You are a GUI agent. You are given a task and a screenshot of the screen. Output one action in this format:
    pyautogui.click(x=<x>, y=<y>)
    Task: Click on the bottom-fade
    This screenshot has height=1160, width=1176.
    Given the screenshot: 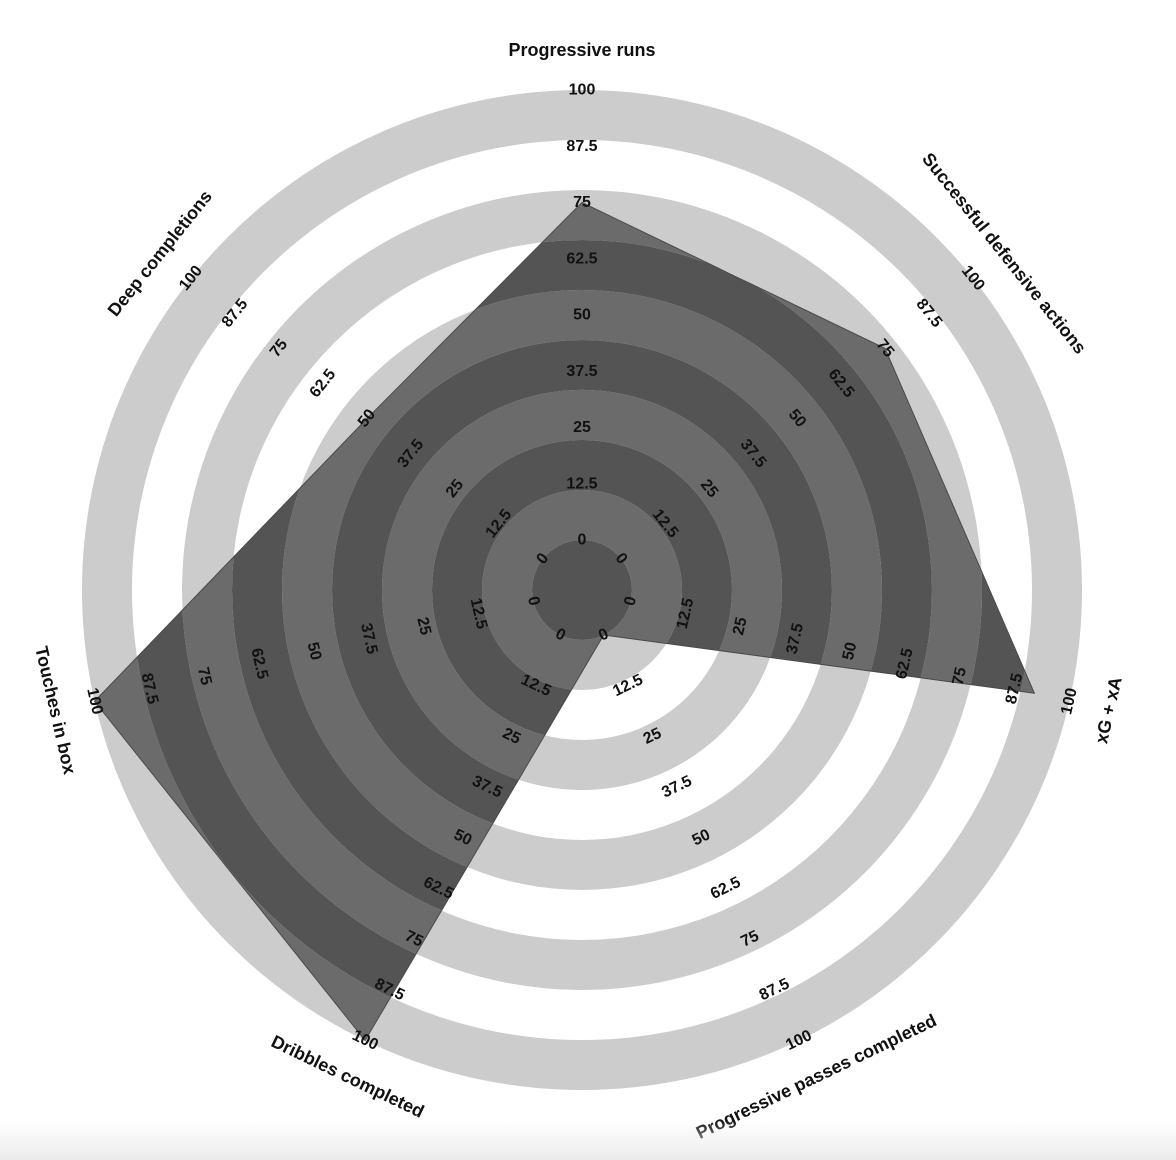 What is the action you would take?
    pyautogui.click(x=588, y=1140)
    